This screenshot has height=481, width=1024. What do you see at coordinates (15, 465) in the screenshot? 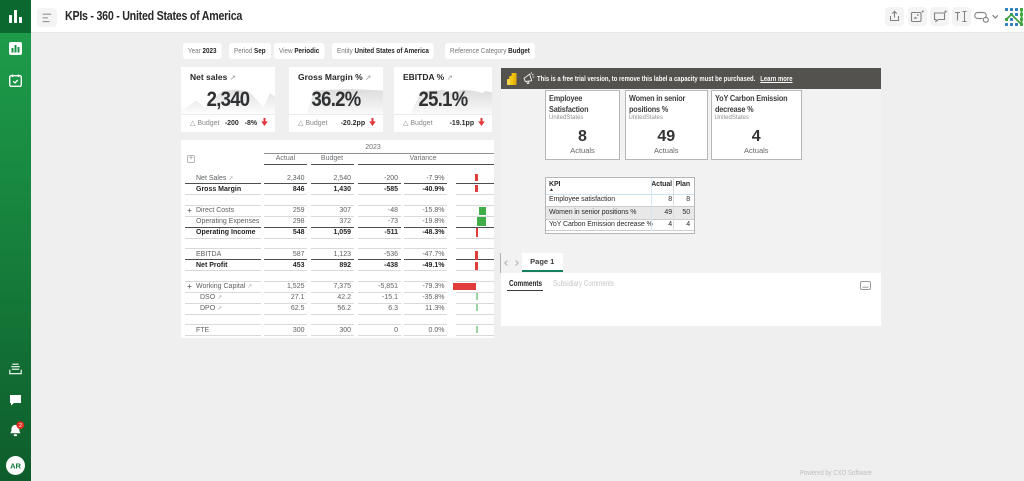
I see `svg-text: AR` at bounding box center [15, 465].